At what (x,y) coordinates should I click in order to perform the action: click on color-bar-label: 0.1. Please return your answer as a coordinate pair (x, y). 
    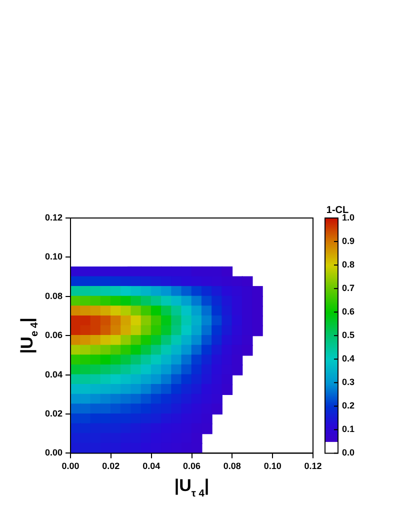
    Looking at the image, I should click on (348, 429).